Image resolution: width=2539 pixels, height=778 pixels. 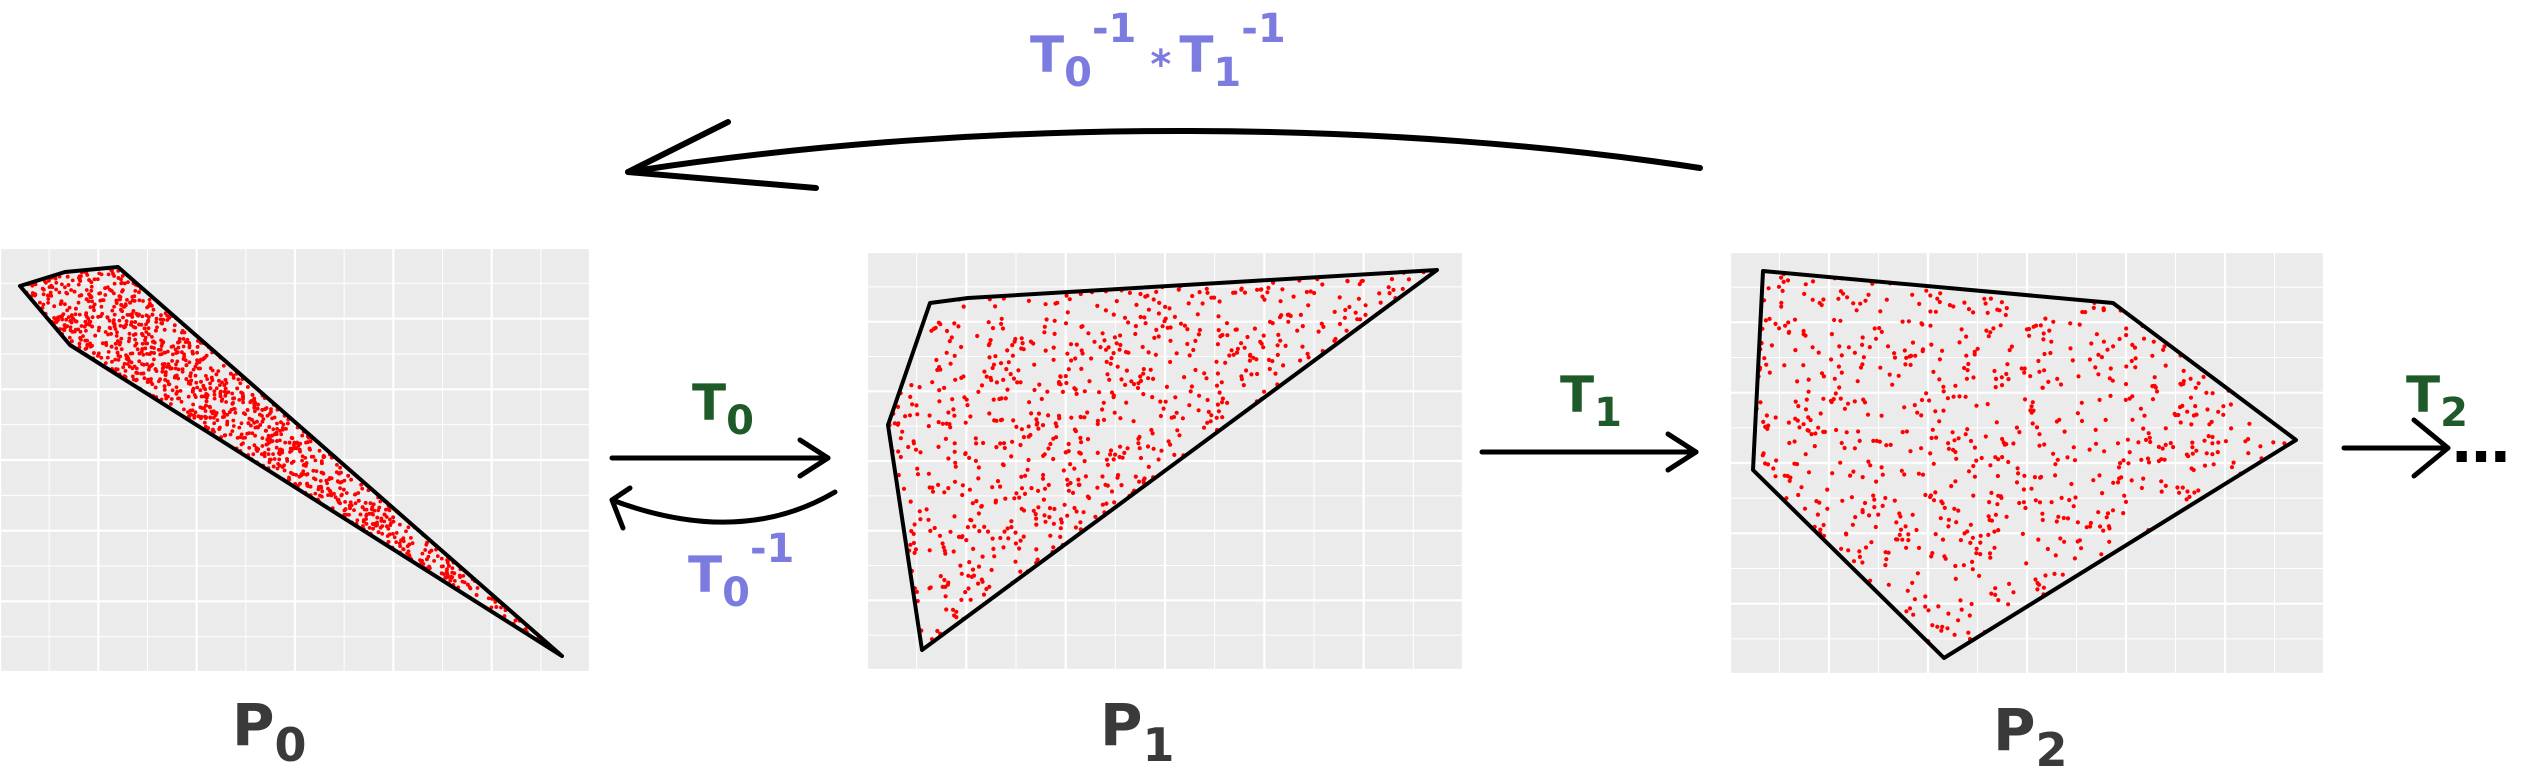 I want to click on composite-a-main: T, so click(x=1047, y=55).